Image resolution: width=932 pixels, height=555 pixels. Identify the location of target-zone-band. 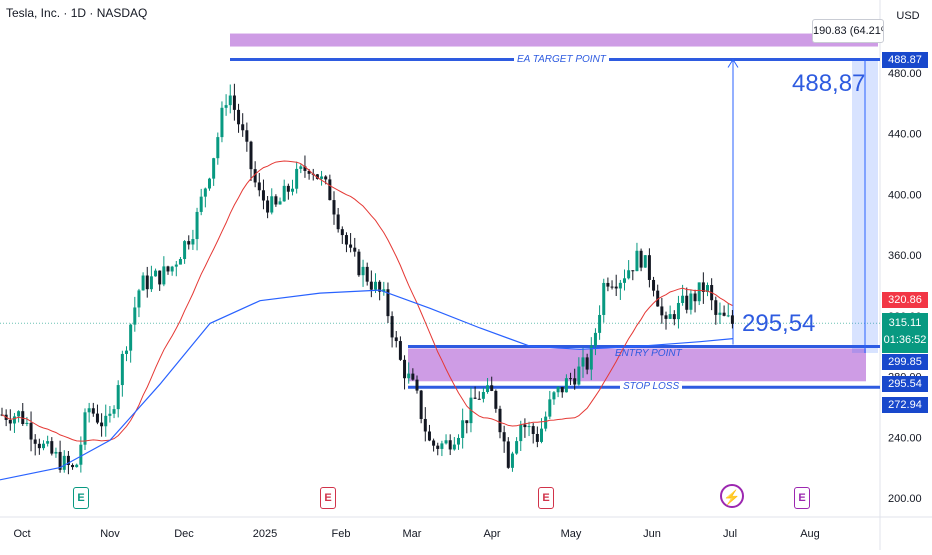
(554, 40).